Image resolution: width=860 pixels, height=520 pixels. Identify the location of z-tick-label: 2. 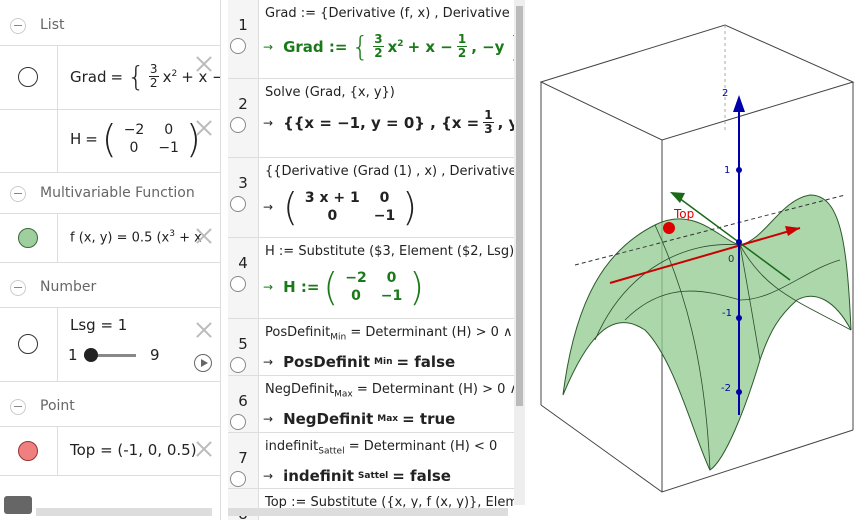
(725, 93).